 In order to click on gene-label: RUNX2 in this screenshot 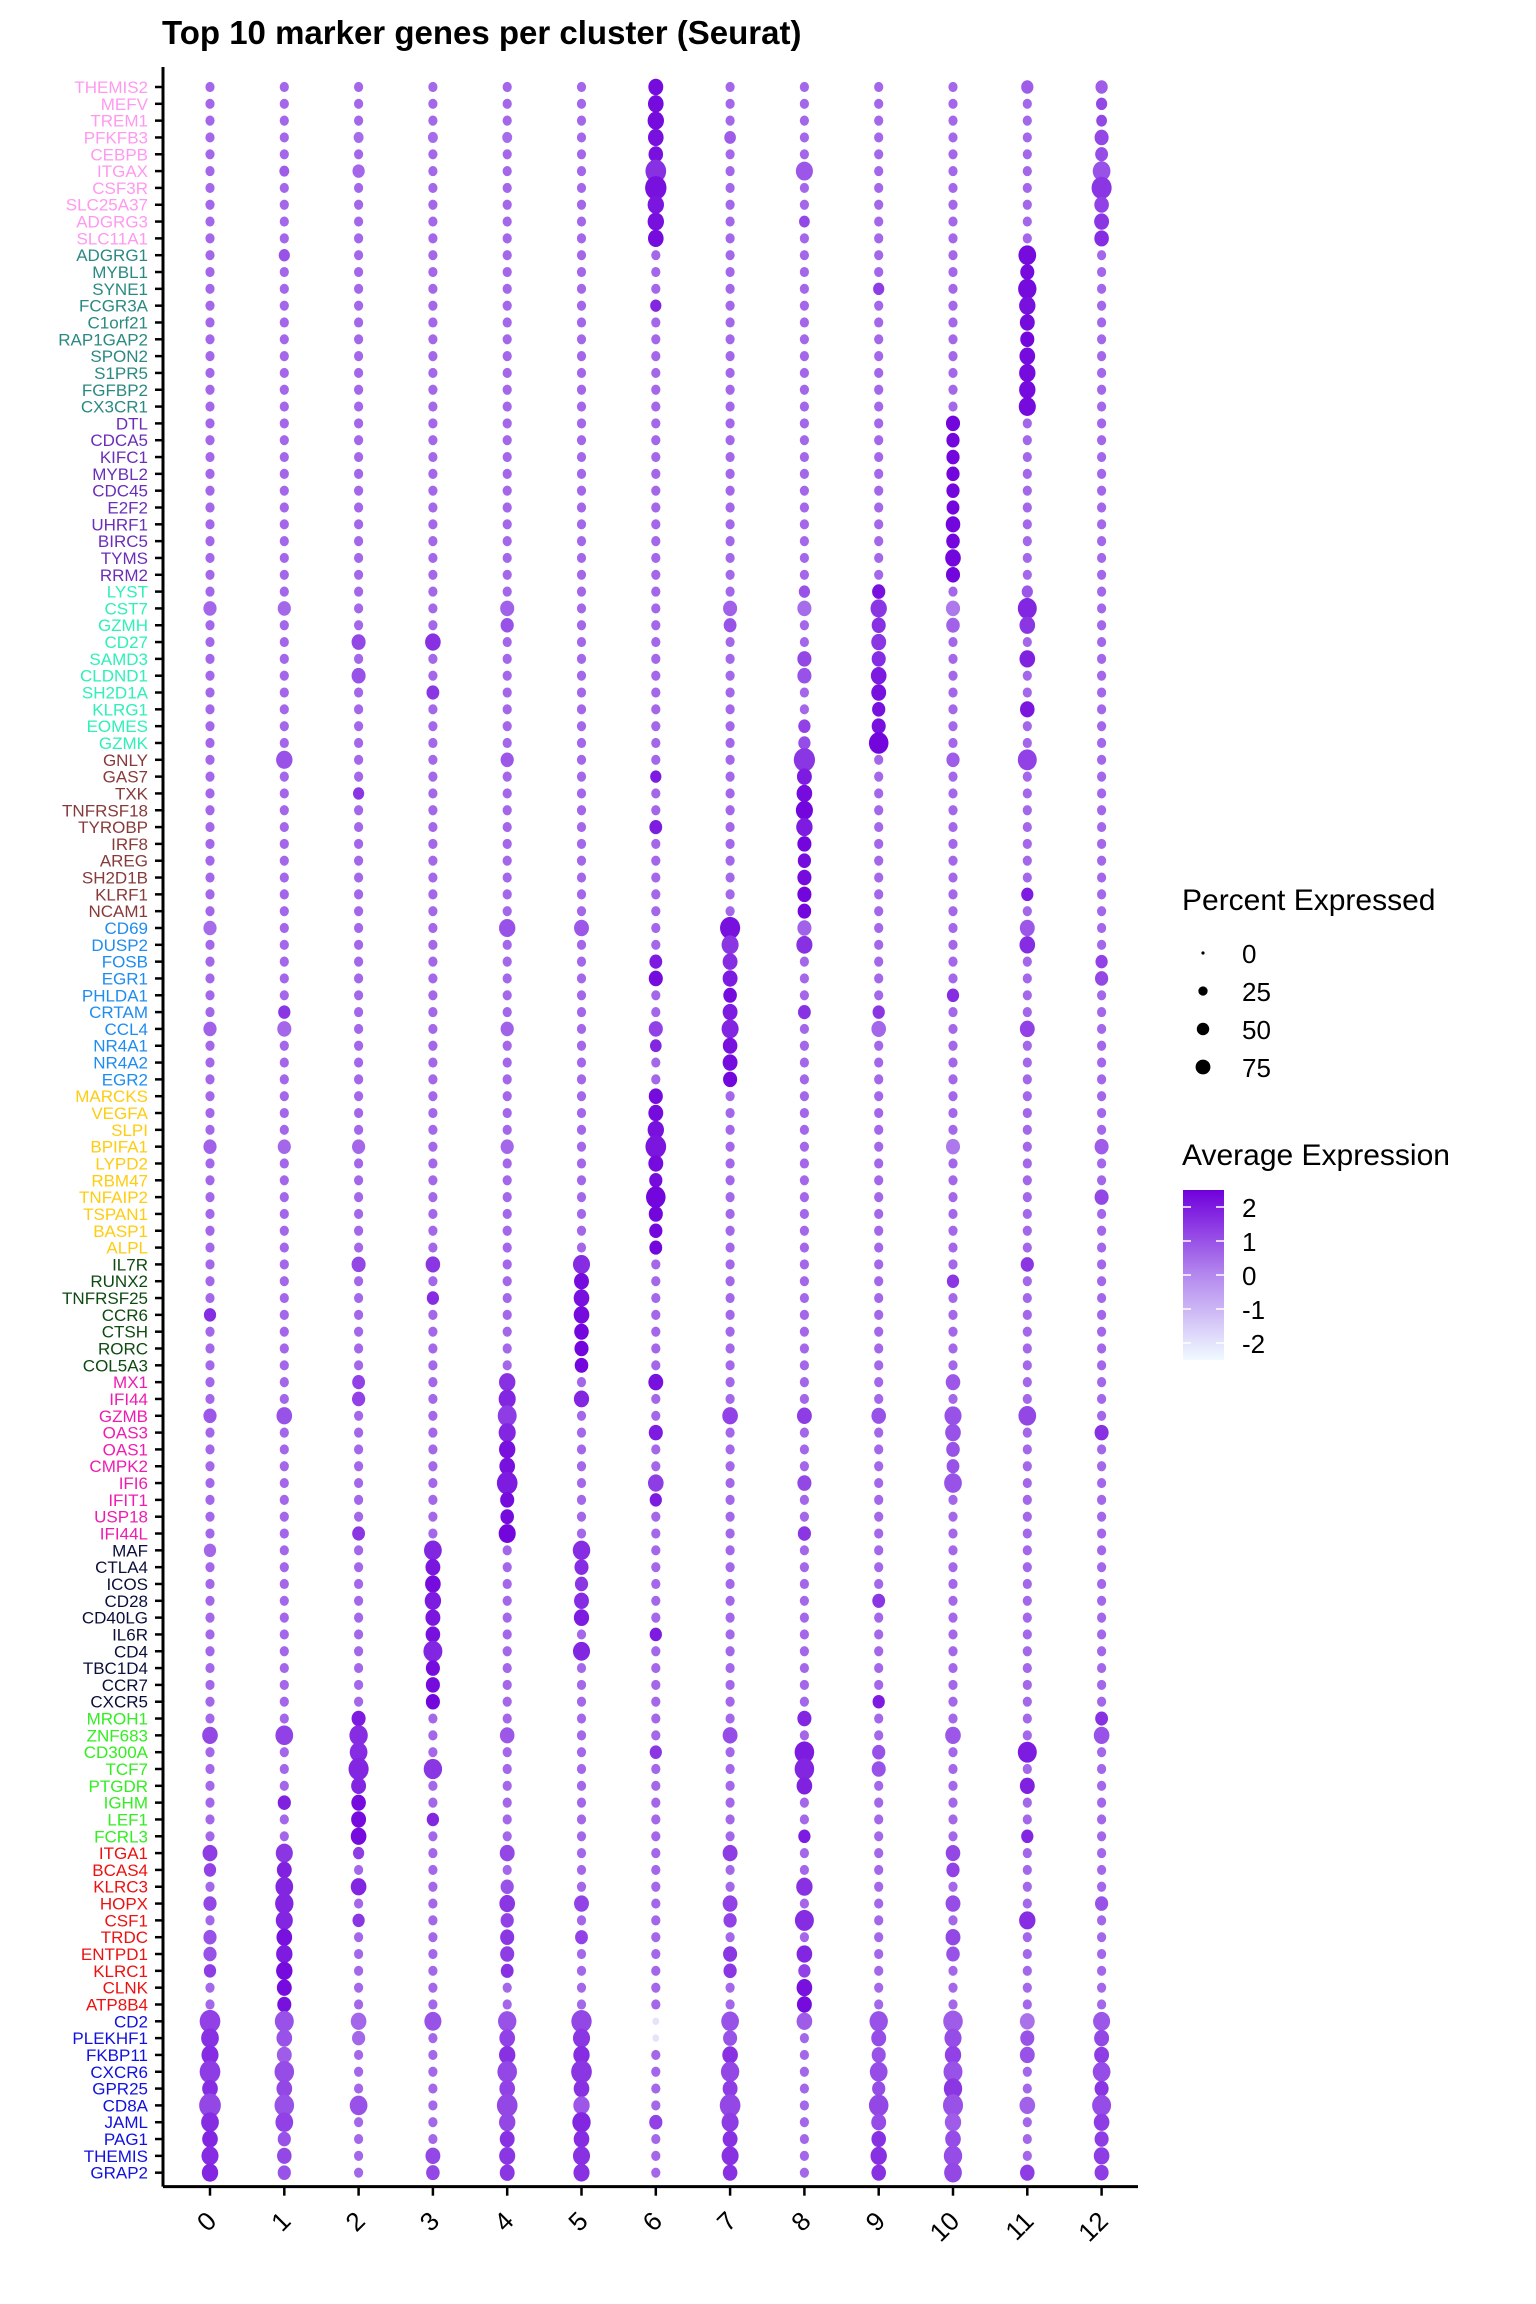, I will do `click(119, 1281)`.